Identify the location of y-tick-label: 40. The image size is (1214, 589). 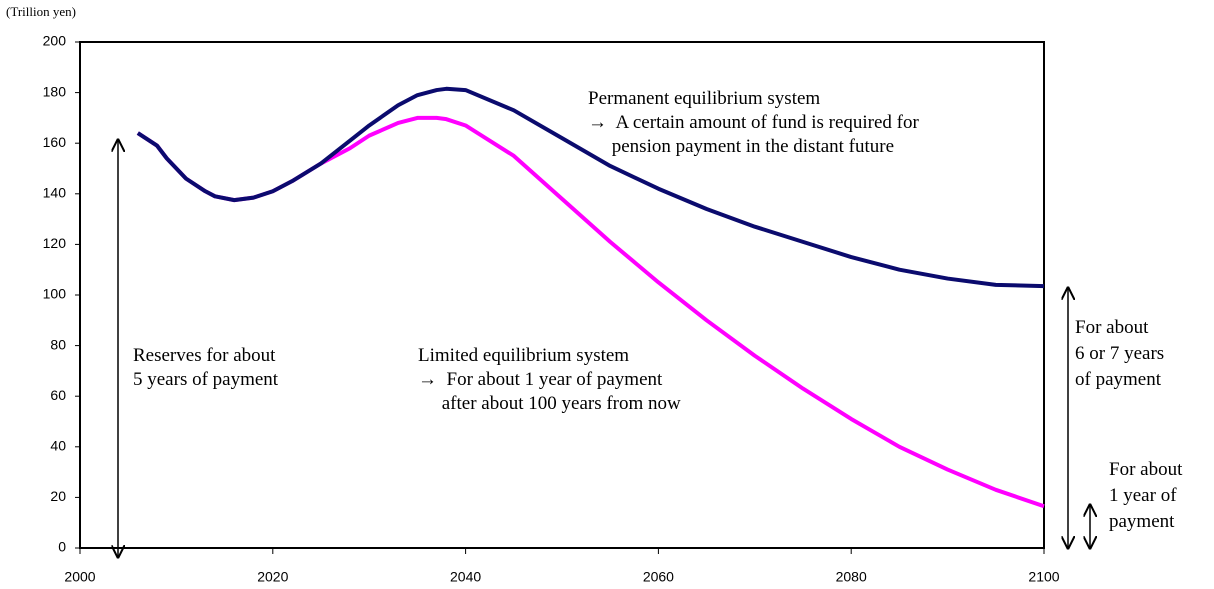
(58, 446).